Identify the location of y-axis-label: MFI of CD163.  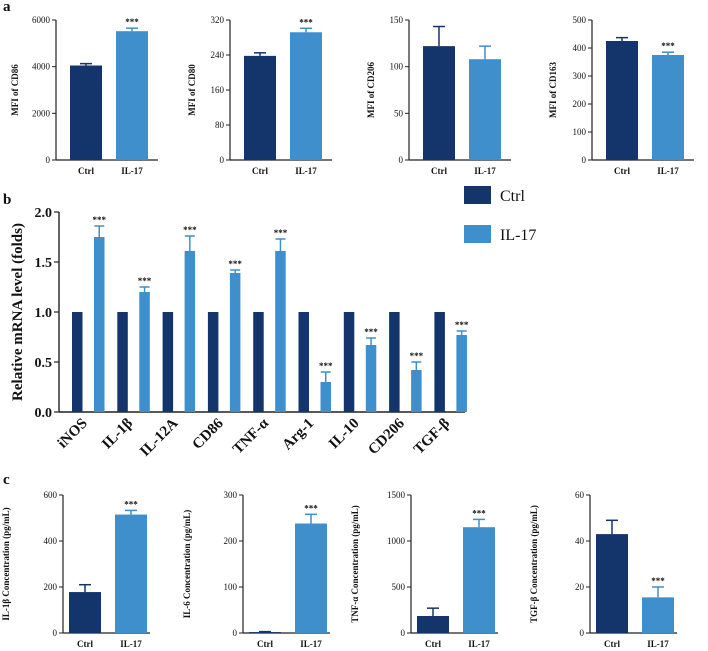
(553, 90).